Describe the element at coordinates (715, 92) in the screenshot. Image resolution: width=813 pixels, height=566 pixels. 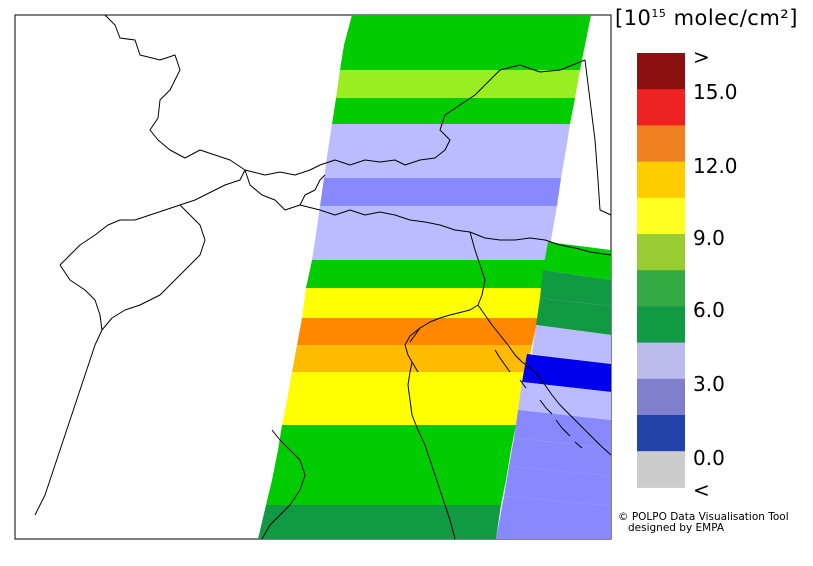
I see `colorbar-tick-label: 15.0` at that location.